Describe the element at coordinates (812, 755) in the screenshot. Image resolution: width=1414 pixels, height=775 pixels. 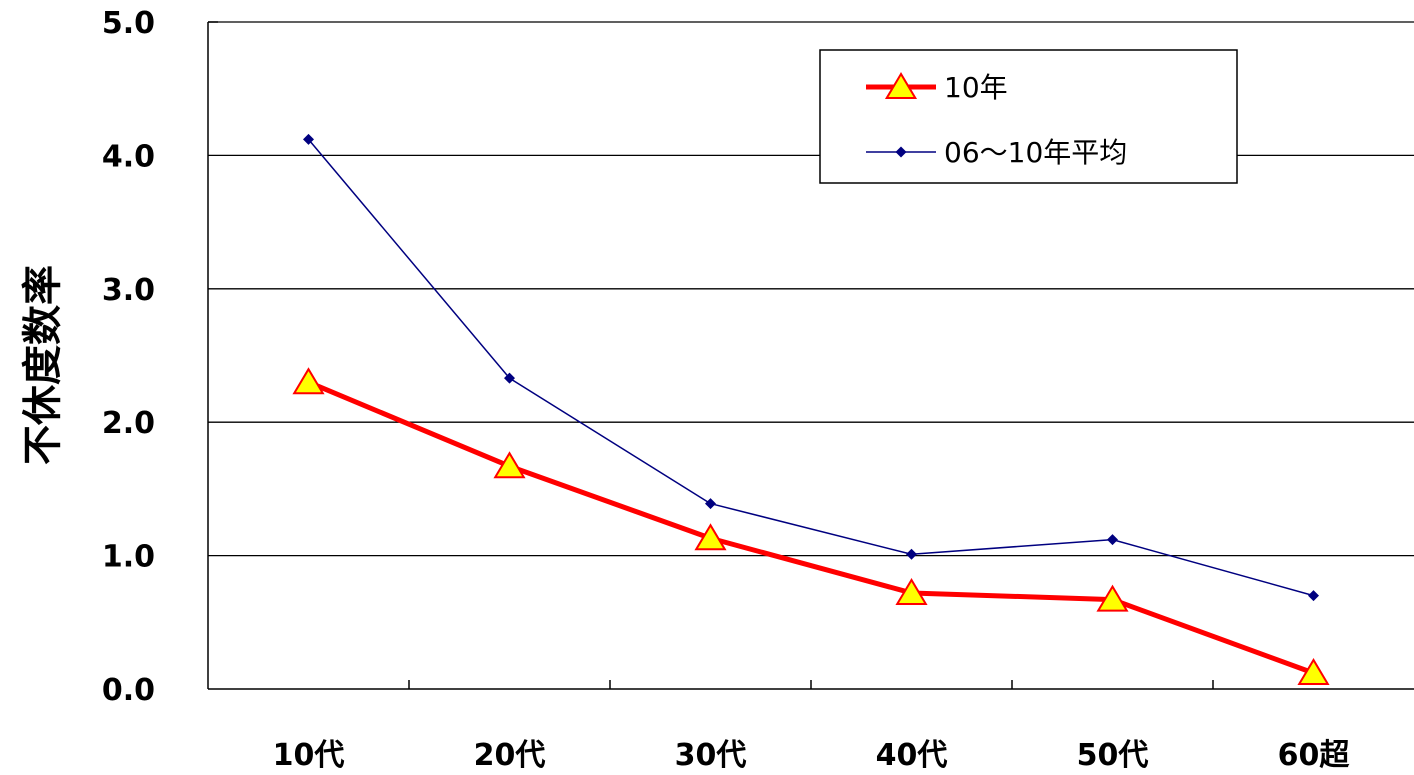
I see `x-tick-labels: 10代 20代 30代 40代 50代 60超` at that location.